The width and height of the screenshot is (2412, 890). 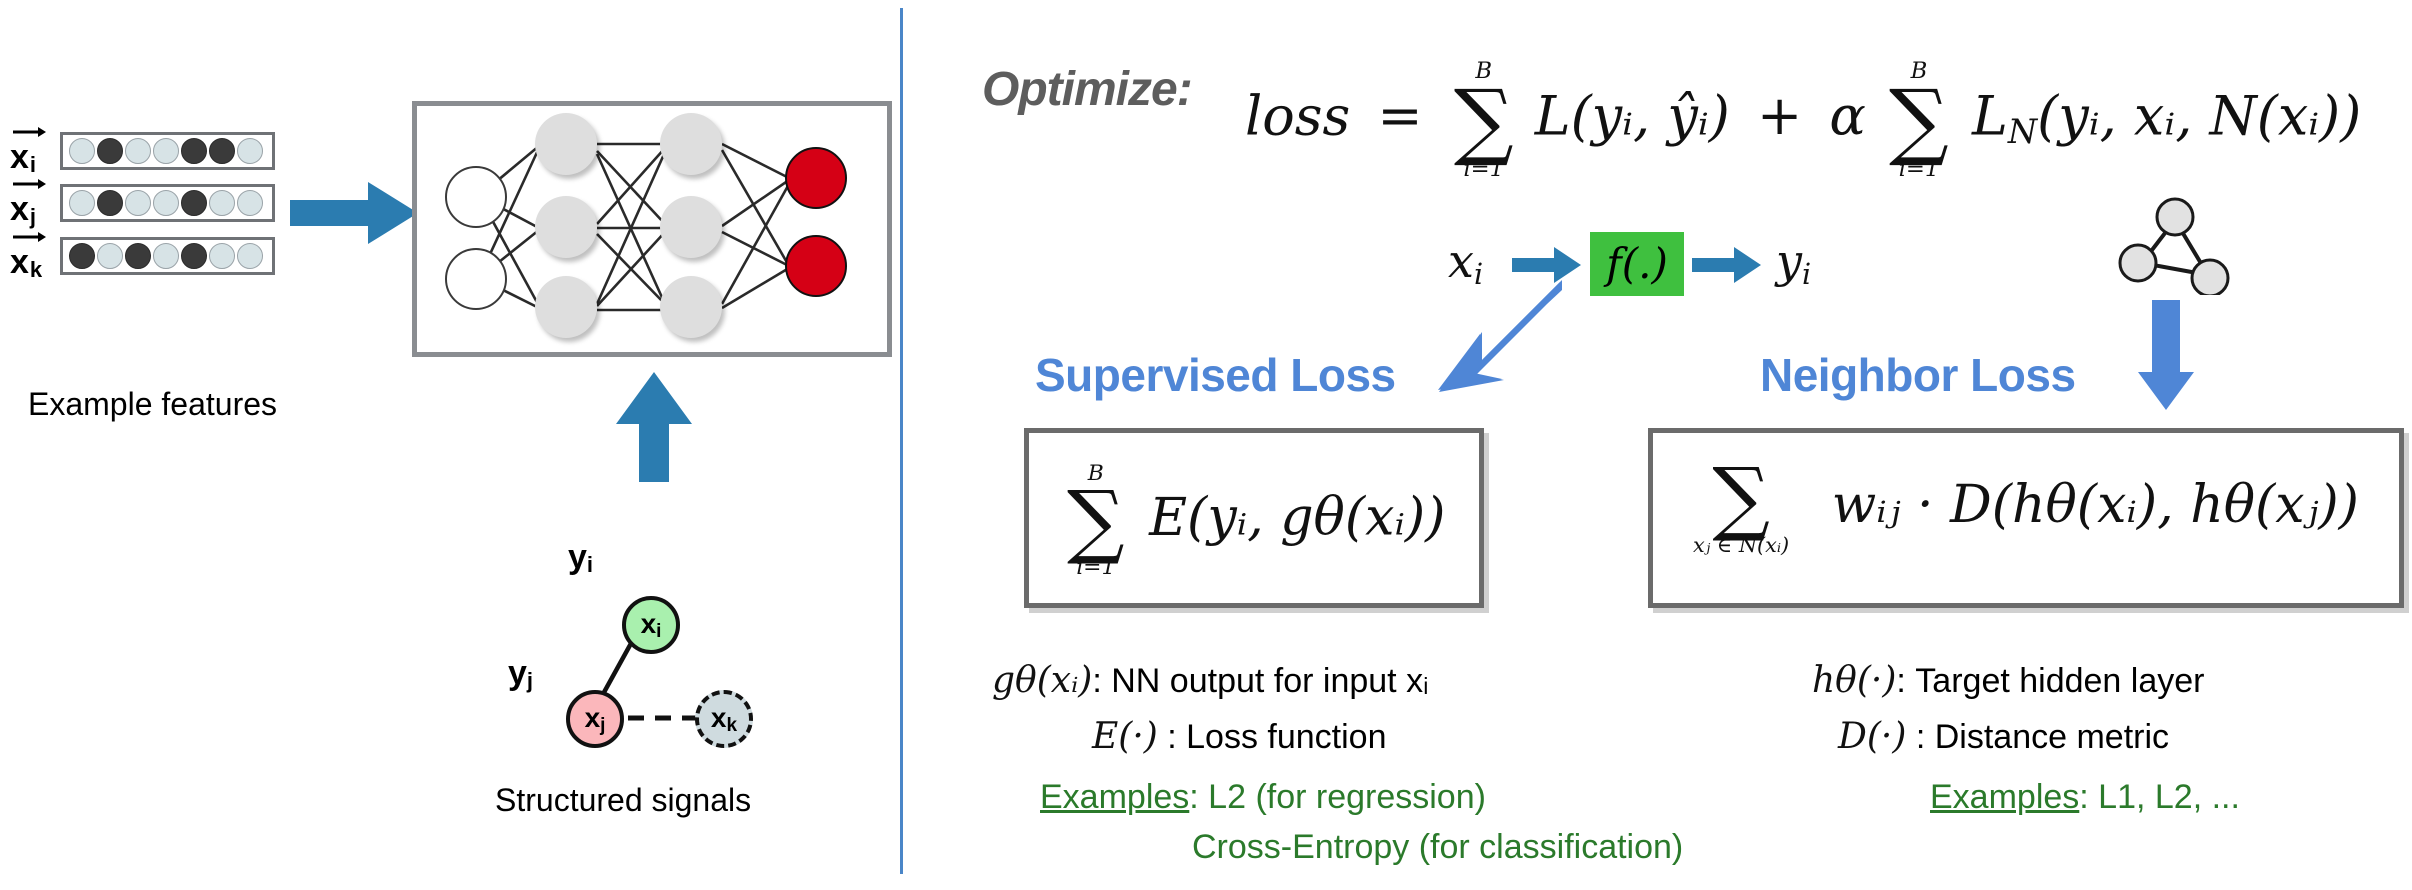 I want to click on function-box: f(.), so click(x=1637, y=264).